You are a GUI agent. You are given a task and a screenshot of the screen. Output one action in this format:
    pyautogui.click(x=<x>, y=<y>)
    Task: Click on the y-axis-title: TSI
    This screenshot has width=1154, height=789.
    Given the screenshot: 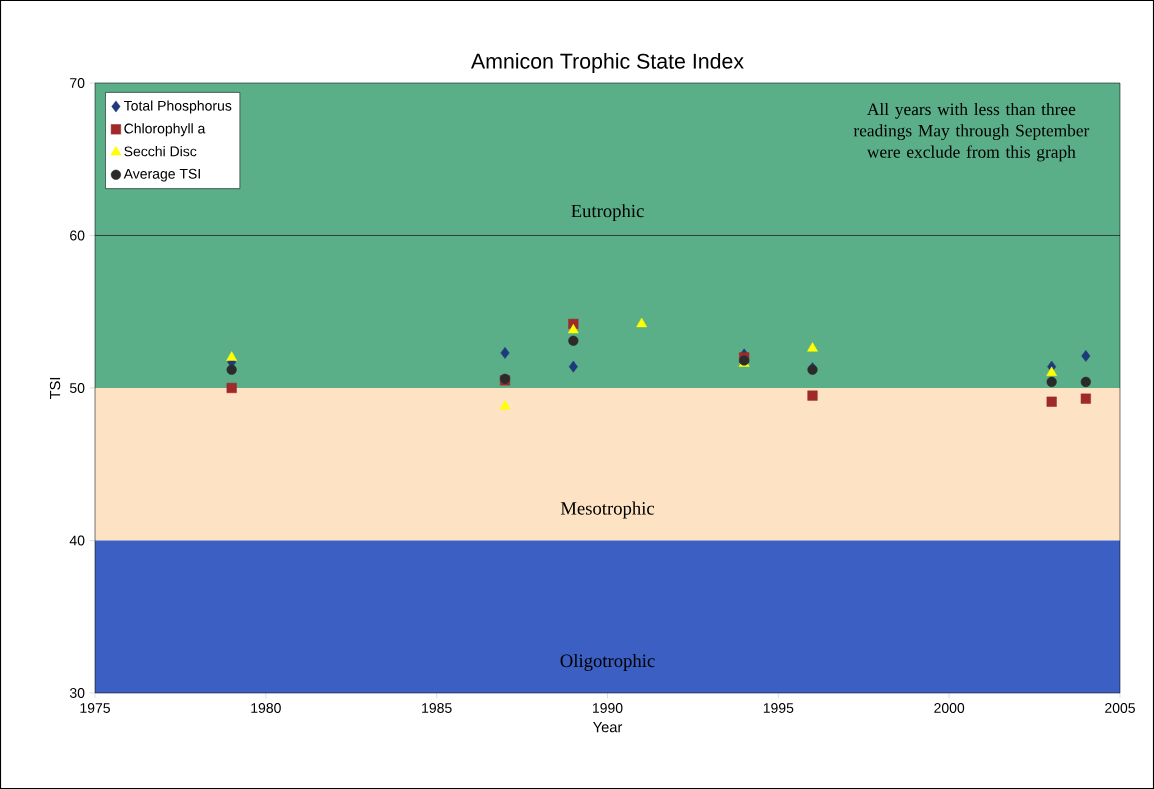 What is the action you would take?
    pyautogui.click(x=55, y=388)
    